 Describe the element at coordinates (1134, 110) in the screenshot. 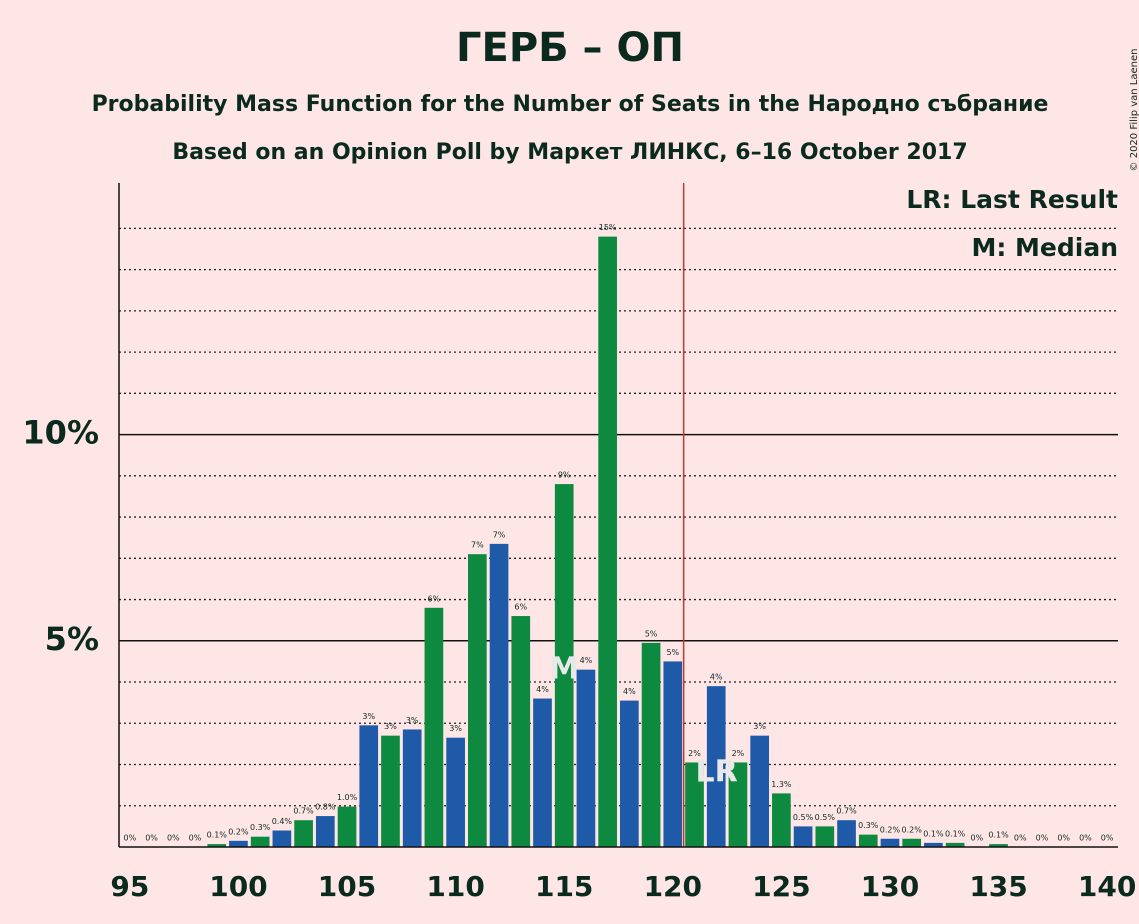

I see `copyright: © 2020 Filip van Laenen` at that location.